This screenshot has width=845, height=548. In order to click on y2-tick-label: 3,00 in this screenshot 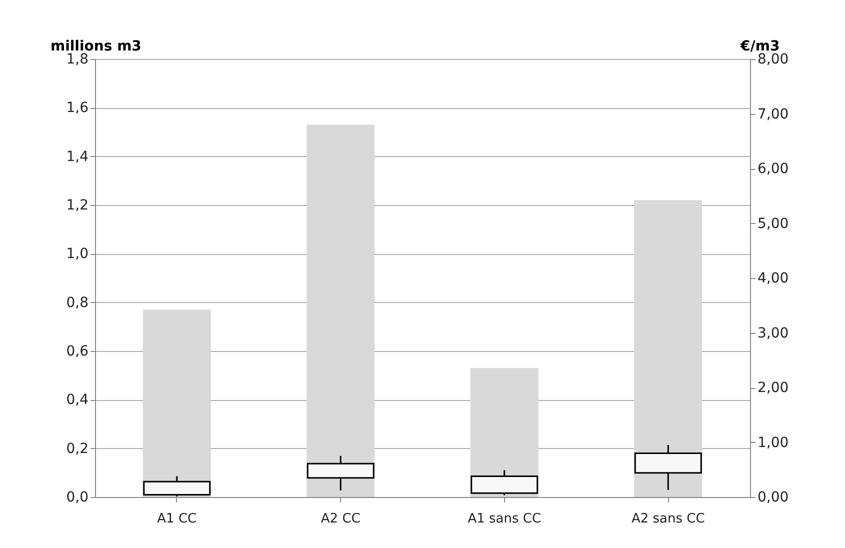, I will do `click(773, 333)`.